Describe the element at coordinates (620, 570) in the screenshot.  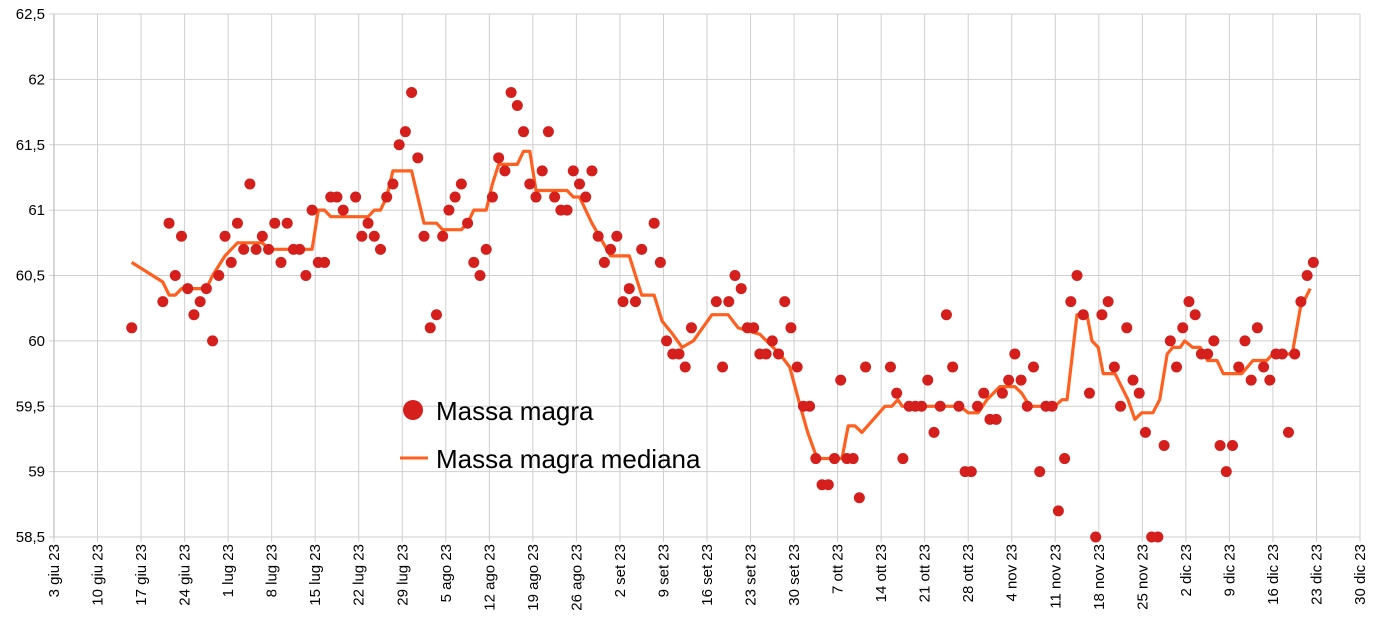
I see `x-tick-label: 2 set 23` at that location.